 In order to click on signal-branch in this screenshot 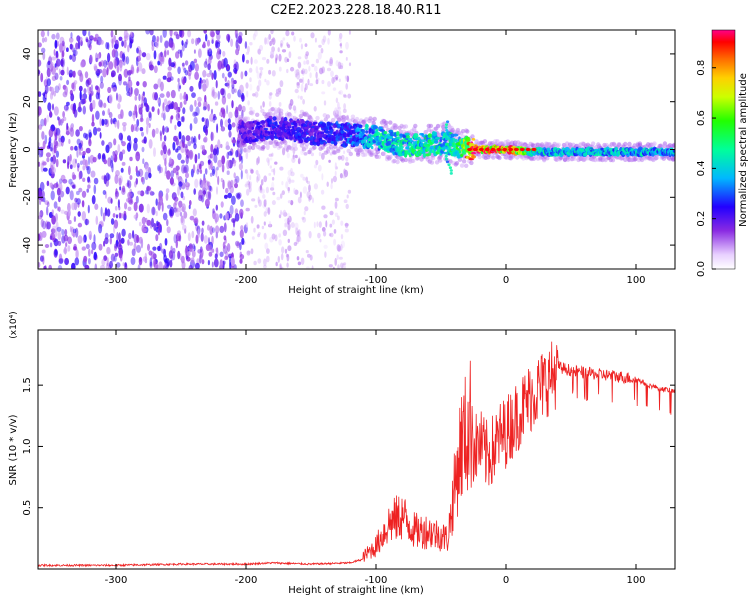, I will do `click(449, 165)`.